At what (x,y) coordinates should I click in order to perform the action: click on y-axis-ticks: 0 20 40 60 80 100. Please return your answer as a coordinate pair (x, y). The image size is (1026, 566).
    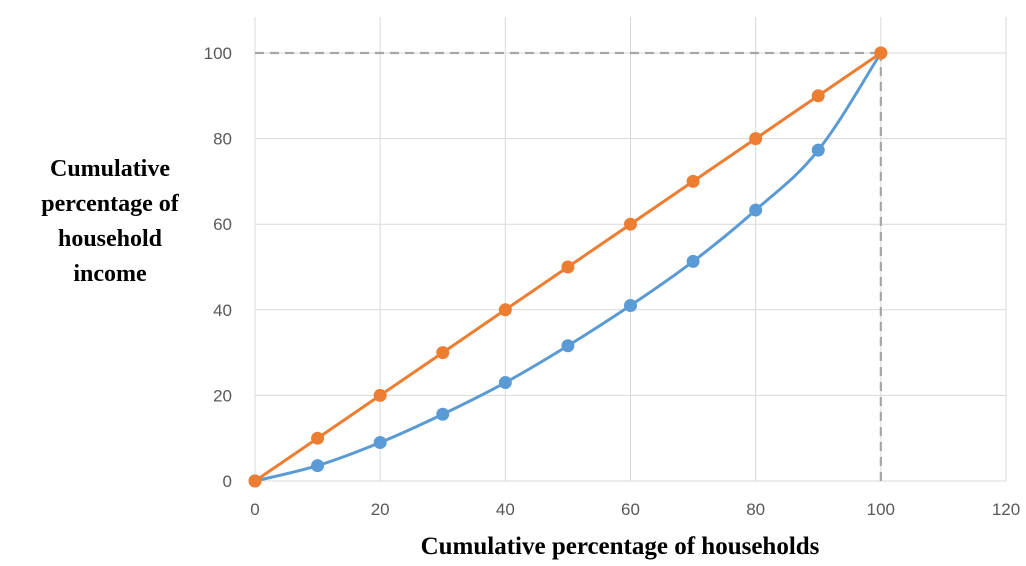
    Looking at the image, I should click on (218, 267).